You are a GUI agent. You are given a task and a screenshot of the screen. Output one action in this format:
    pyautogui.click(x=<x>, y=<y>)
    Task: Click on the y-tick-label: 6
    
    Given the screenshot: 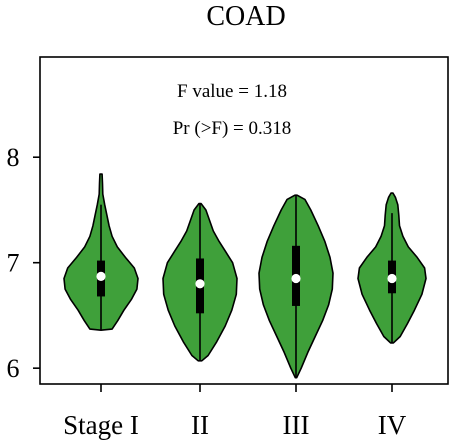 What is the action you would take?
    pyautogui.click(x=13, y=368)
    